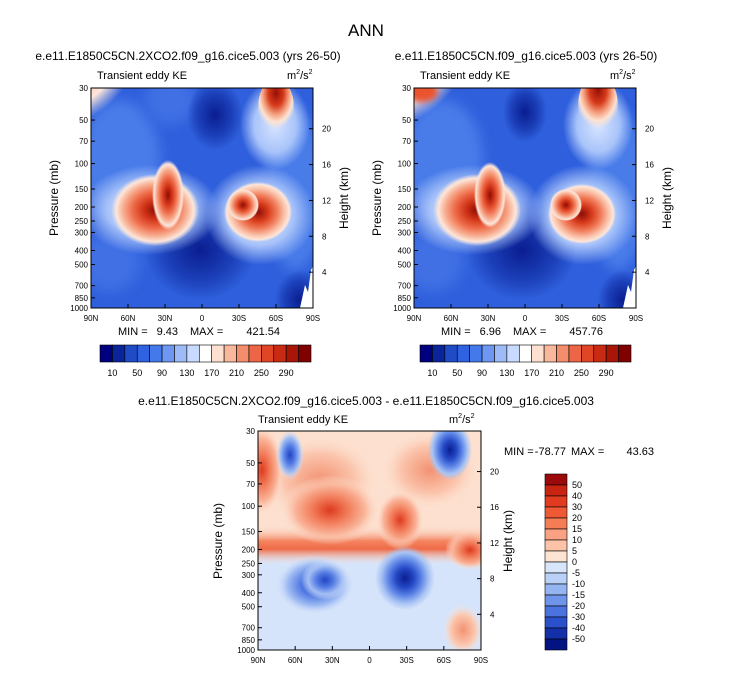 The height and width of the screenshot is (673, 733). I want to click on y-tick-label: 850, so click(249, 640).